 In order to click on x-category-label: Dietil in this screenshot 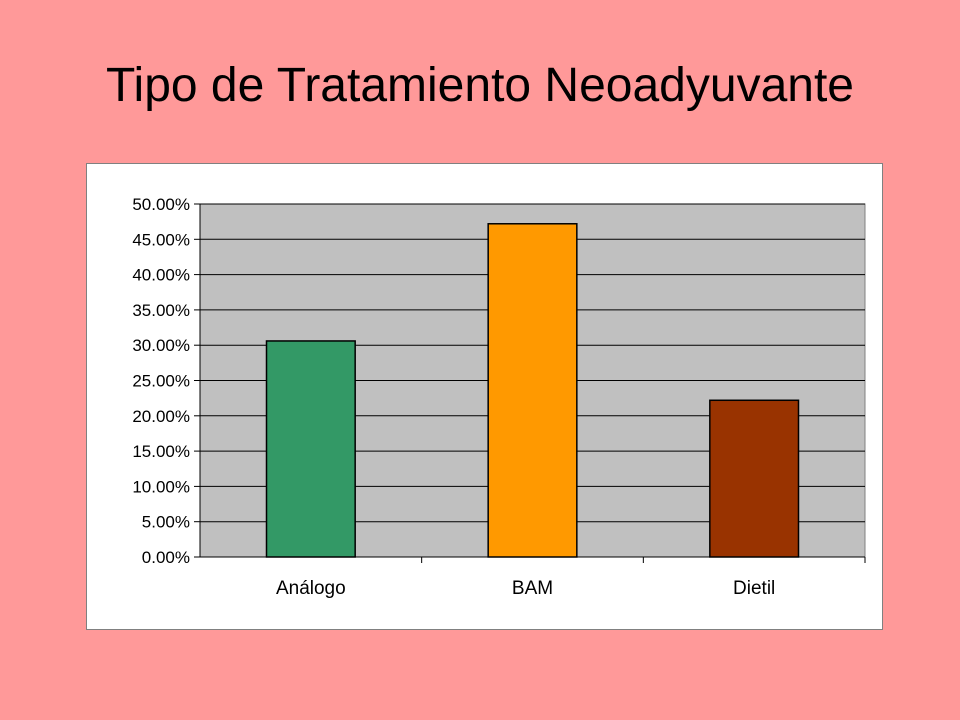, I will do `click(754, 588)`.